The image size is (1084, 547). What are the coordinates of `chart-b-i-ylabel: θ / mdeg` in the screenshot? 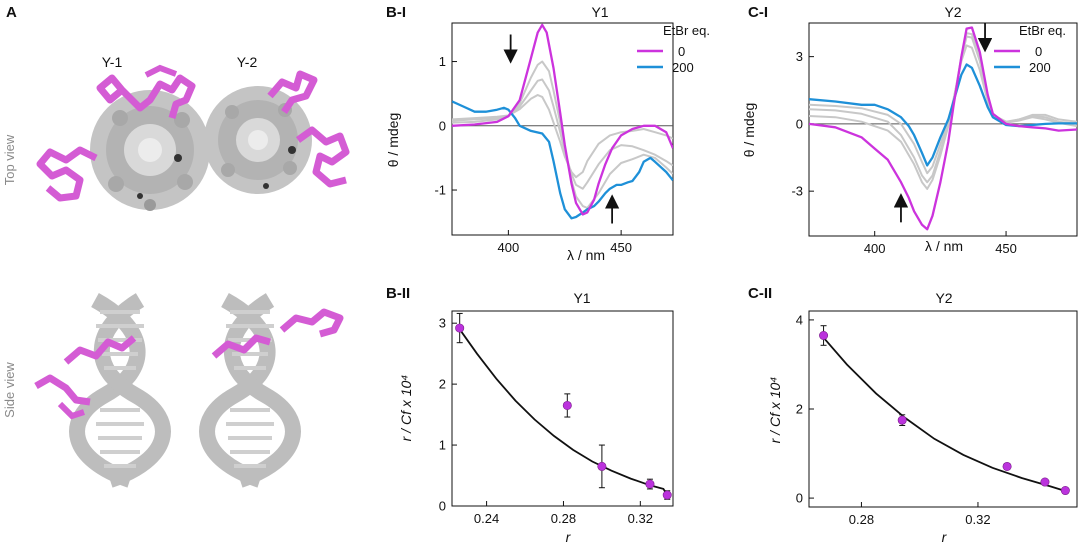 It's located at (393, 140).